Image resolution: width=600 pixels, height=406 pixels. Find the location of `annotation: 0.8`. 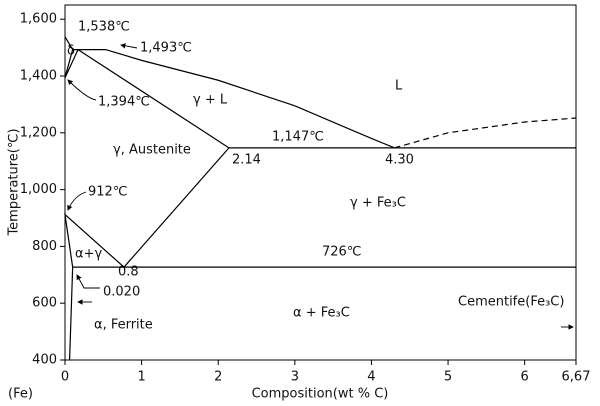

annotation: 0.8 is located at coordinates (128, 272).